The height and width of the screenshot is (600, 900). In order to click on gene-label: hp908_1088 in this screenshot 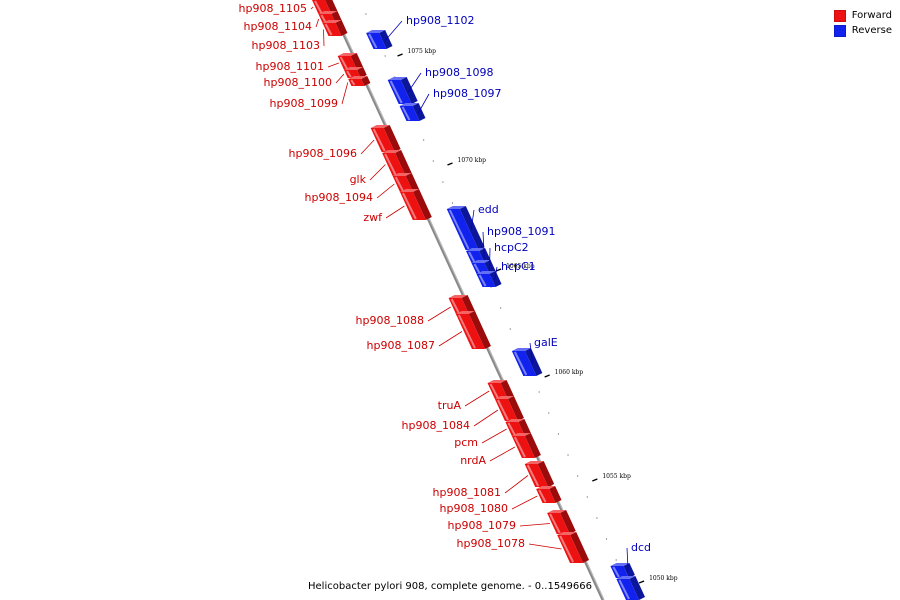, I will do `click(390, 320)`.